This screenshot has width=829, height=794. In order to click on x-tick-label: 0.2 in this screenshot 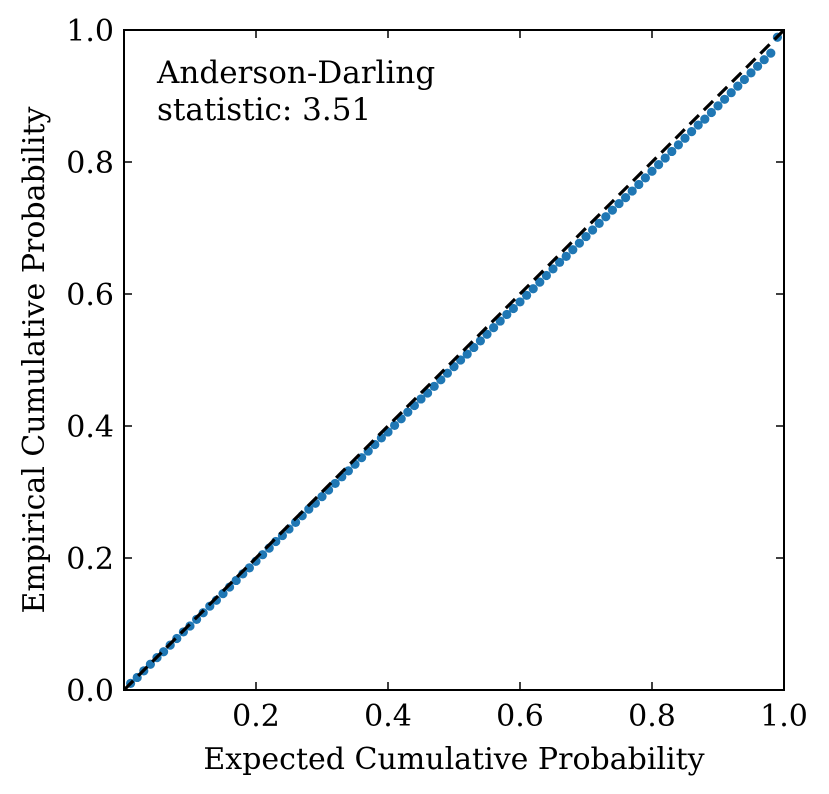, I will do `click(256, 716)`.